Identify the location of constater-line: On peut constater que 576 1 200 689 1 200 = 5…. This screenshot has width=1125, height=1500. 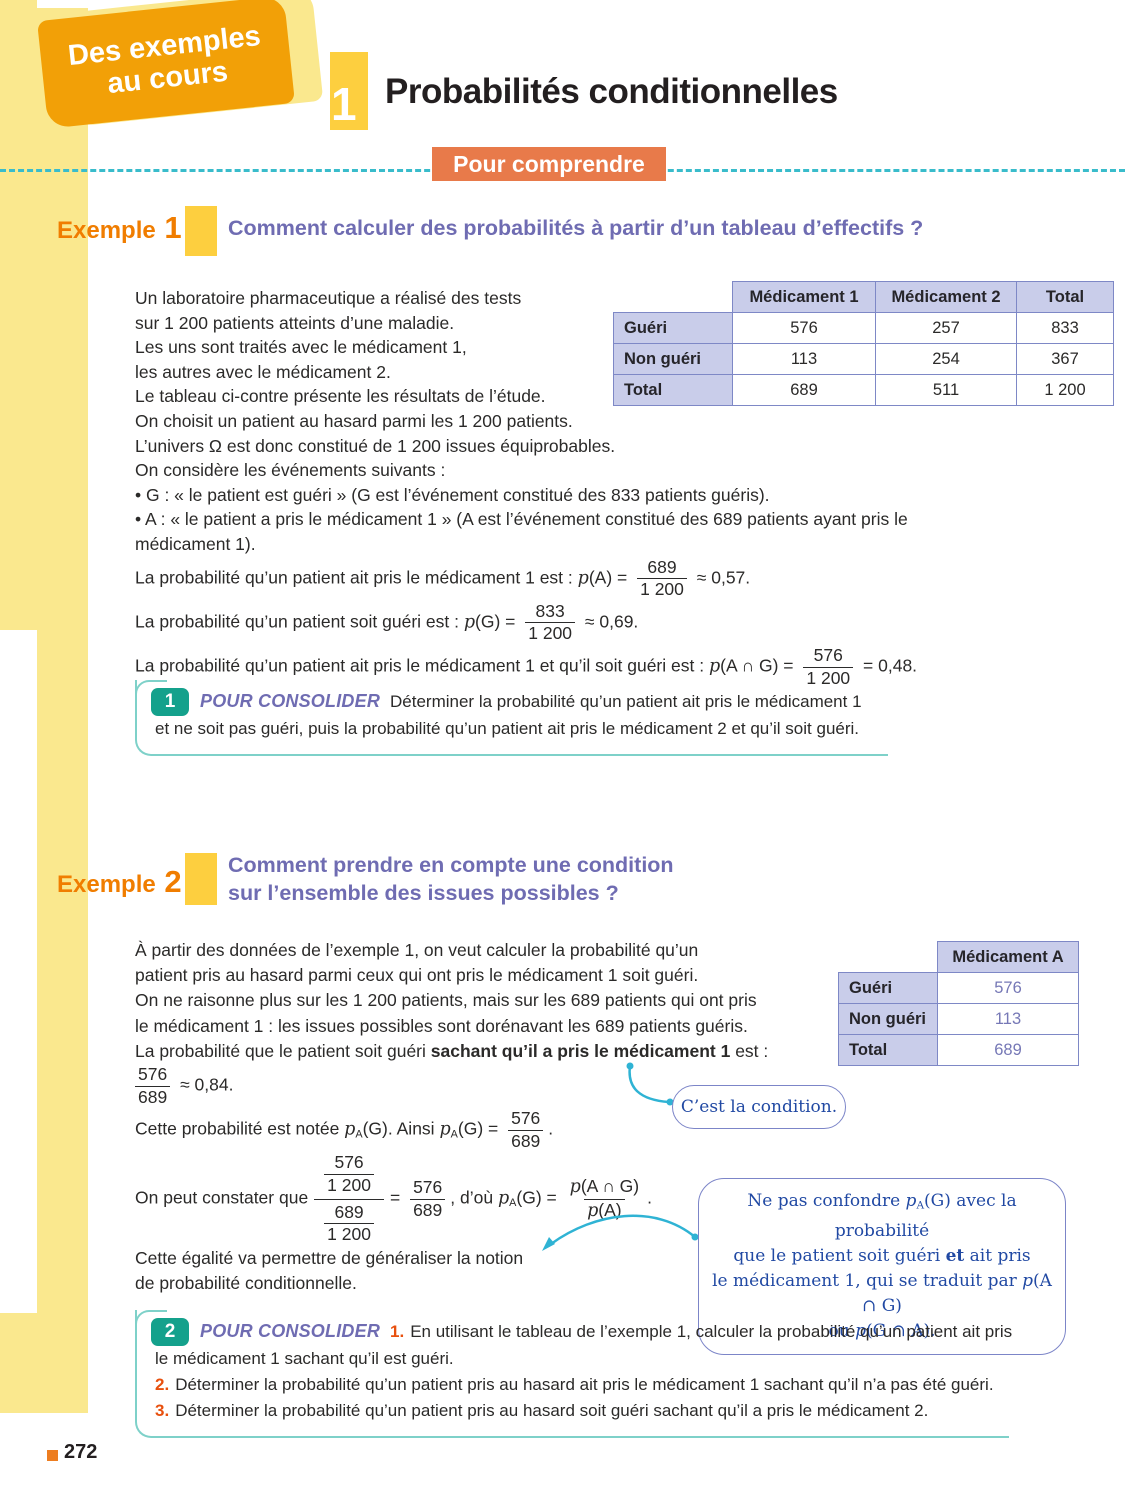
(393, 1198).